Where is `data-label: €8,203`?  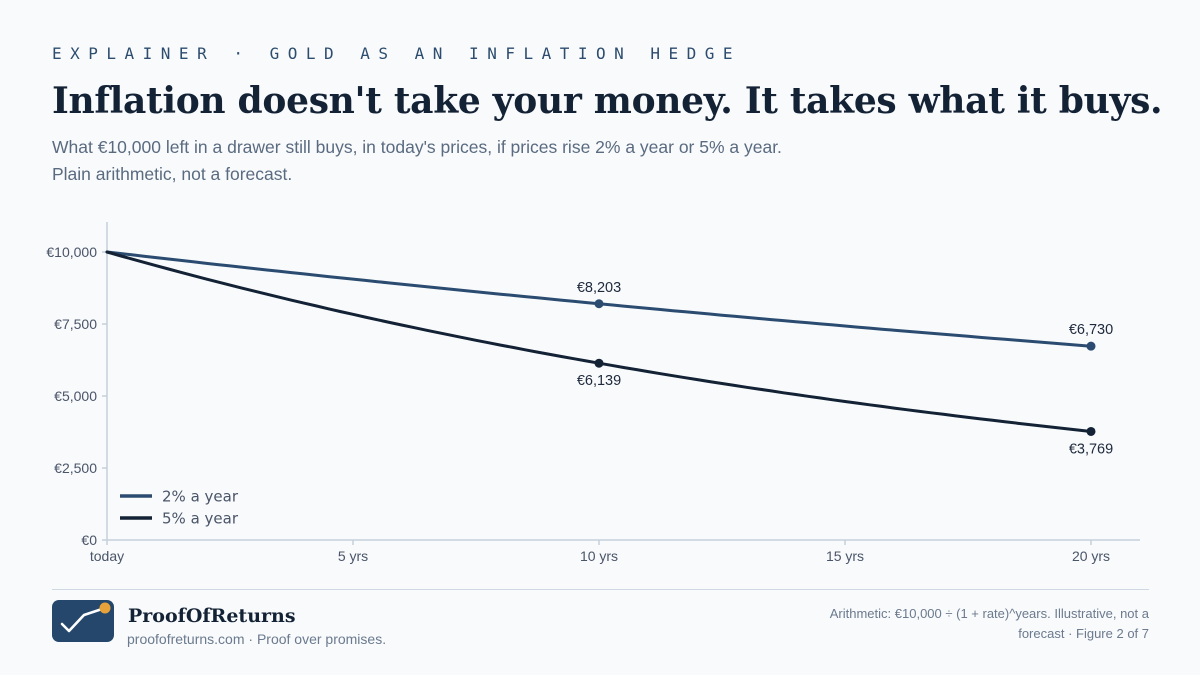 data-label: €8,203 is located at coordinates (599, 288).